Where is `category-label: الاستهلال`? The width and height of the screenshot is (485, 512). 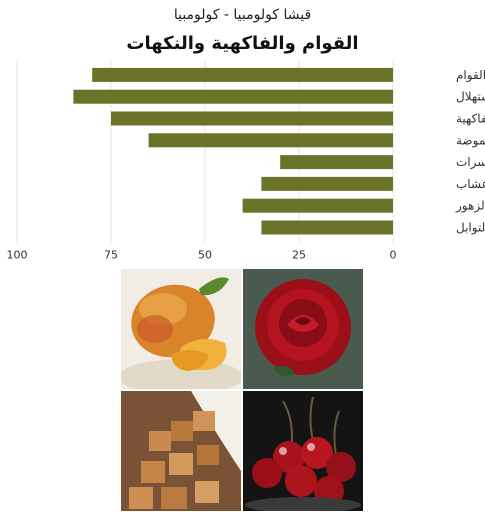 category-label: الاستهلال is located at coordinates (470, 97).